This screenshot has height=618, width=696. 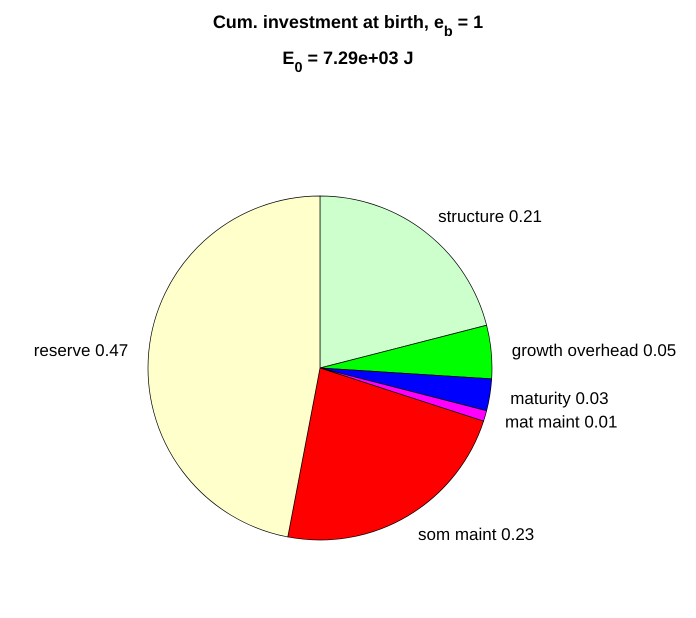 What do you see at coordinates (594, 350) in the screenshot?
I see `slice-label: growth overhead 0.05` at bounding box center [594, 350].